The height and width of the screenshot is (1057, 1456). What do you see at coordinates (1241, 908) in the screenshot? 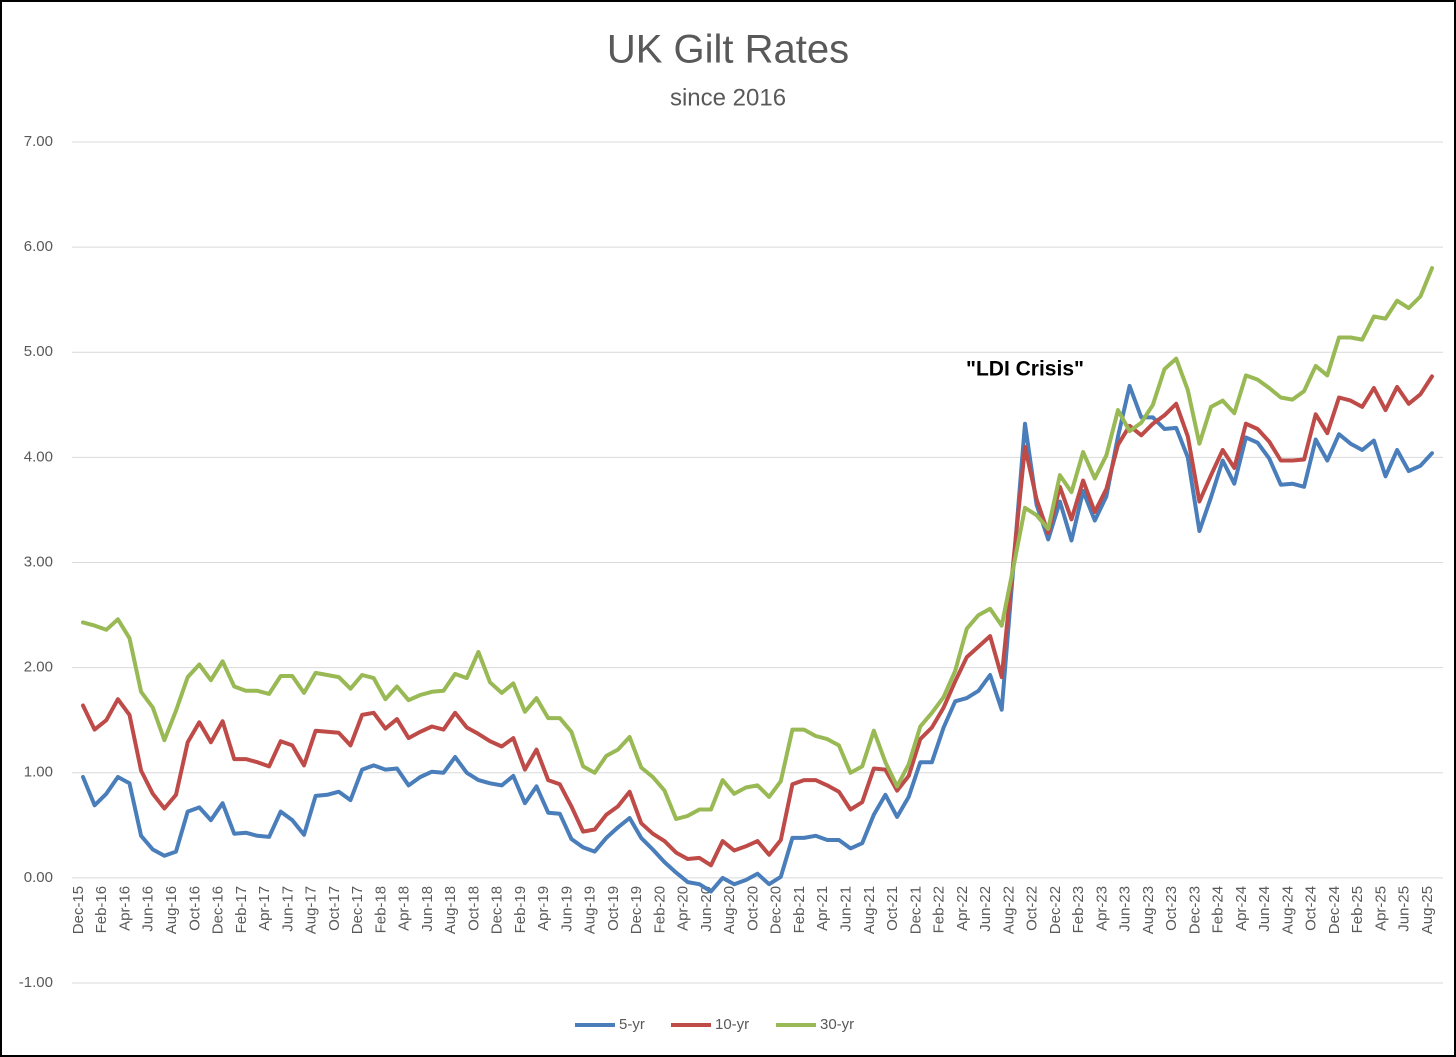
I see `x-tick-label: Apr-24` at bounding box center [1241, 908].